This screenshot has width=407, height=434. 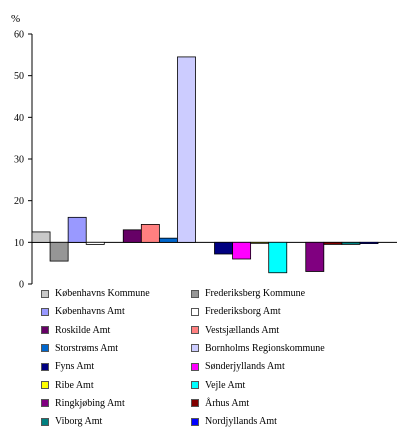 What do you see at coordinates (19, 35) in the screenshot?
I see `y-tick-label: 60` at bounding box center [19, 35].